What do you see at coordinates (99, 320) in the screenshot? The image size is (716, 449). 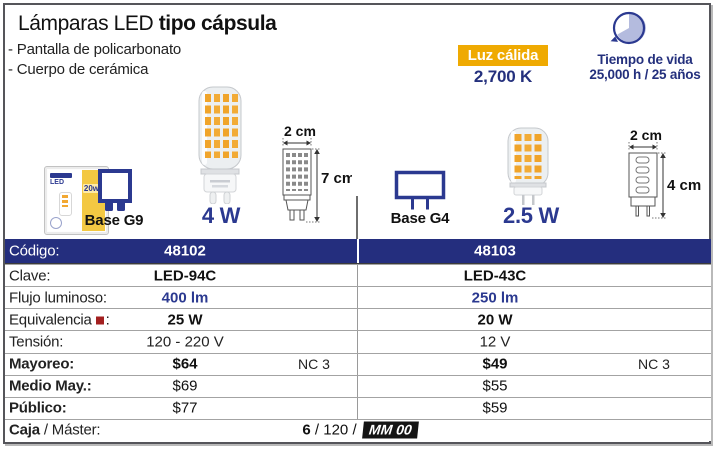 I see `red-square-icon` at bounding box center [99, 320].